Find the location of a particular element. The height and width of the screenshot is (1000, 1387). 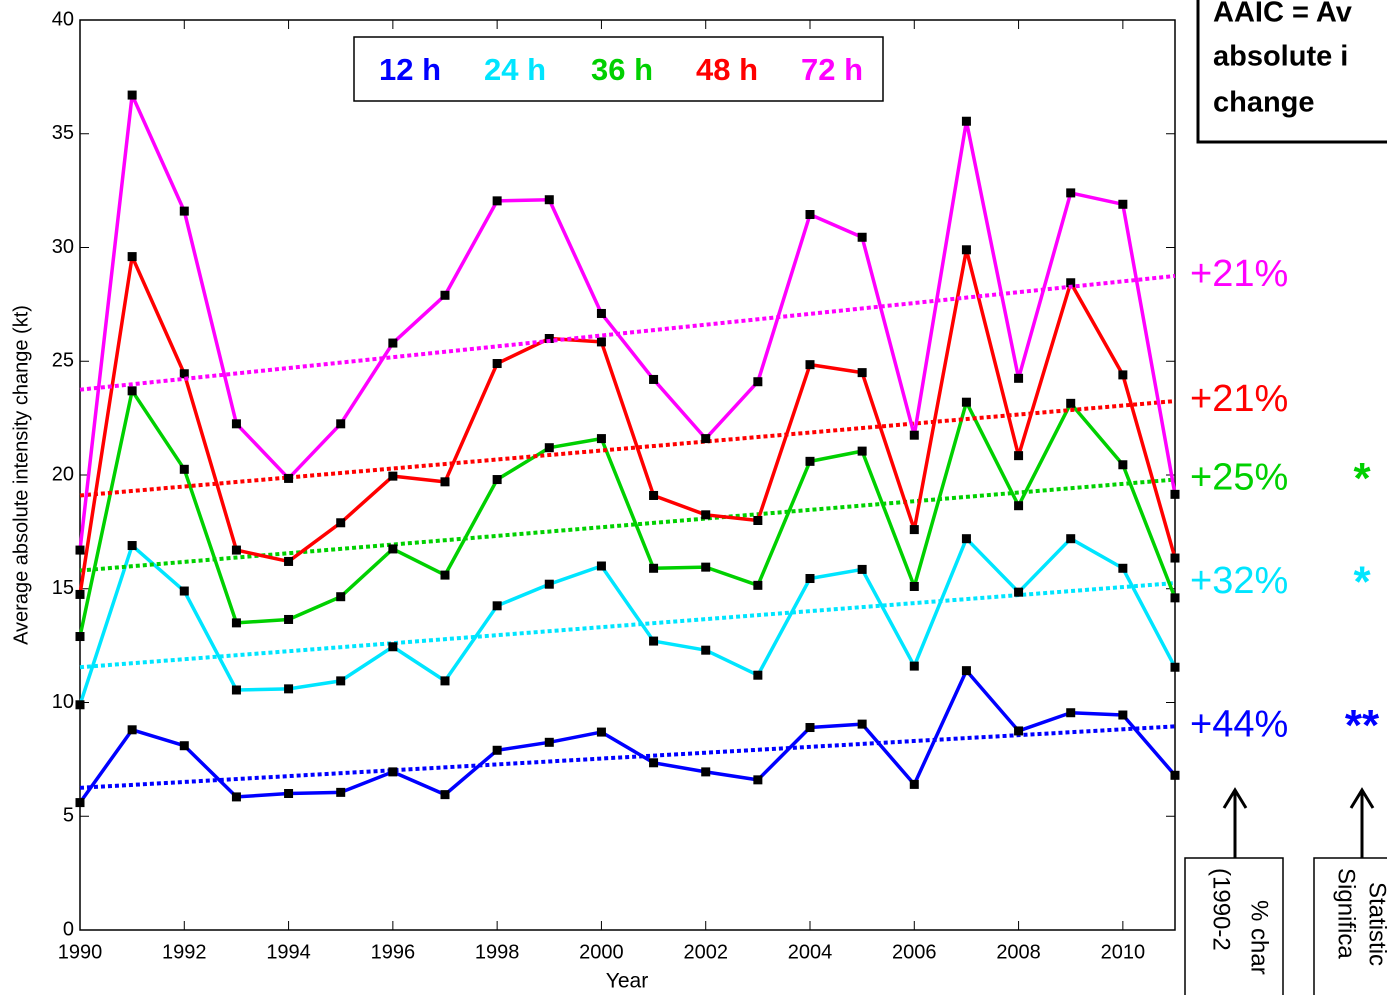

legend-label: 48 h is located at coordinates (727, 69).